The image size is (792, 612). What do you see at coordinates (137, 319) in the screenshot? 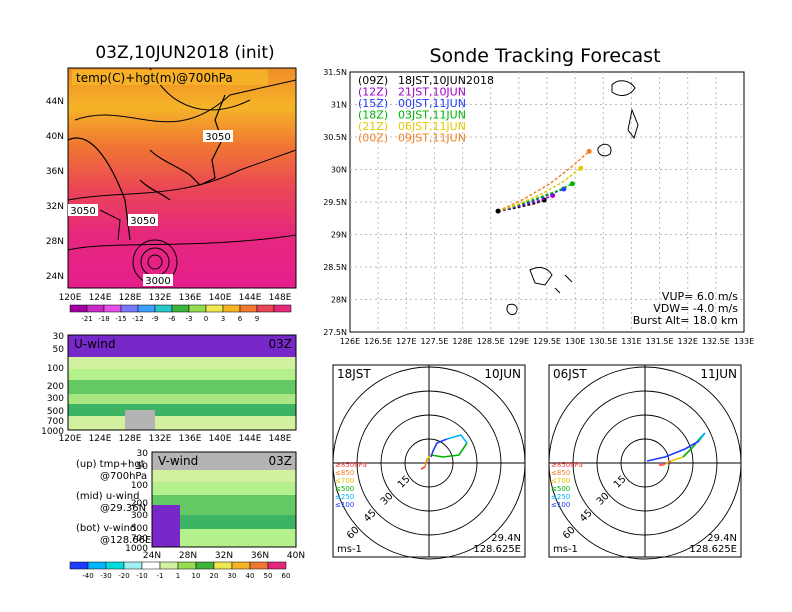
I see `colorbar-label: -12` at bounding box center [137, 319].